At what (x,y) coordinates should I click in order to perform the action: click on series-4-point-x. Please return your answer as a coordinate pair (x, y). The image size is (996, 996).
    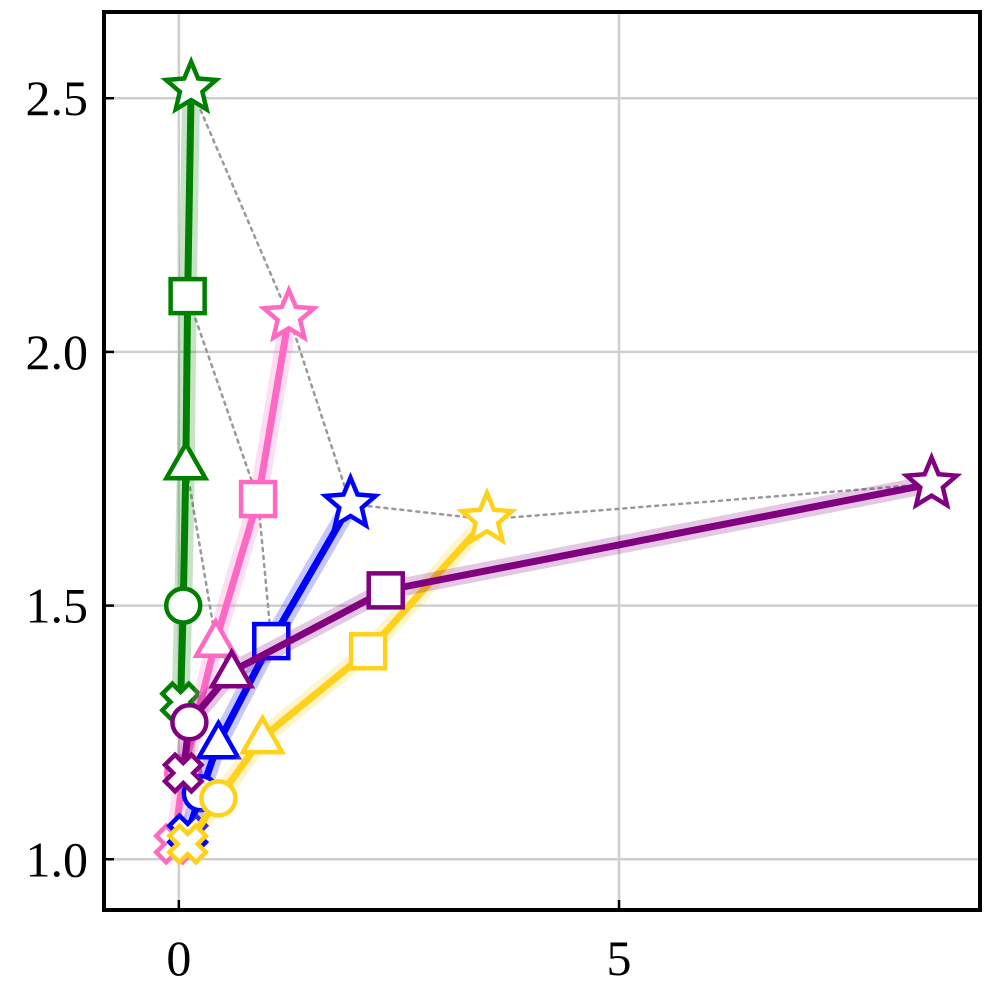
    Looking at the image, I should click on (188, 844).